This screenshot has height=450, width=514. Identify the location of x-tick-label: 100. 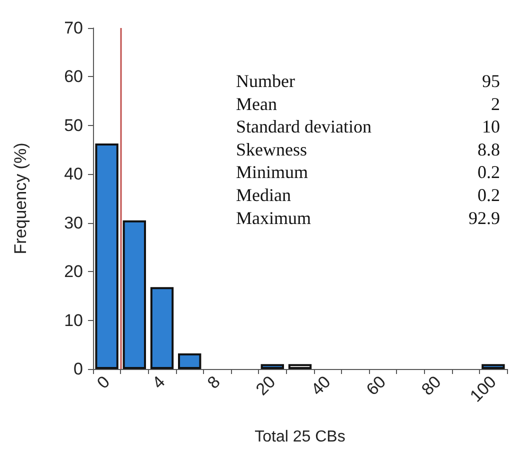
(483, 389).